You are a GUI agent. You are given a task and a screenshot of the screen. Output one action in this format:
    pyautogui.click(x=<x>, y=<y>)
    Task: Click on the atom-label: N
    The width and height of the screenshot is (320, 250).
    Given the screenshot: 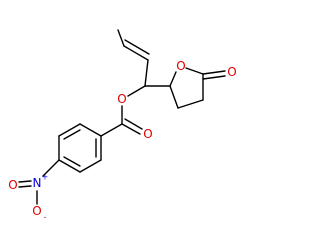 What is the action you would take?
    pyautogui.click(x=37, y=183)
    